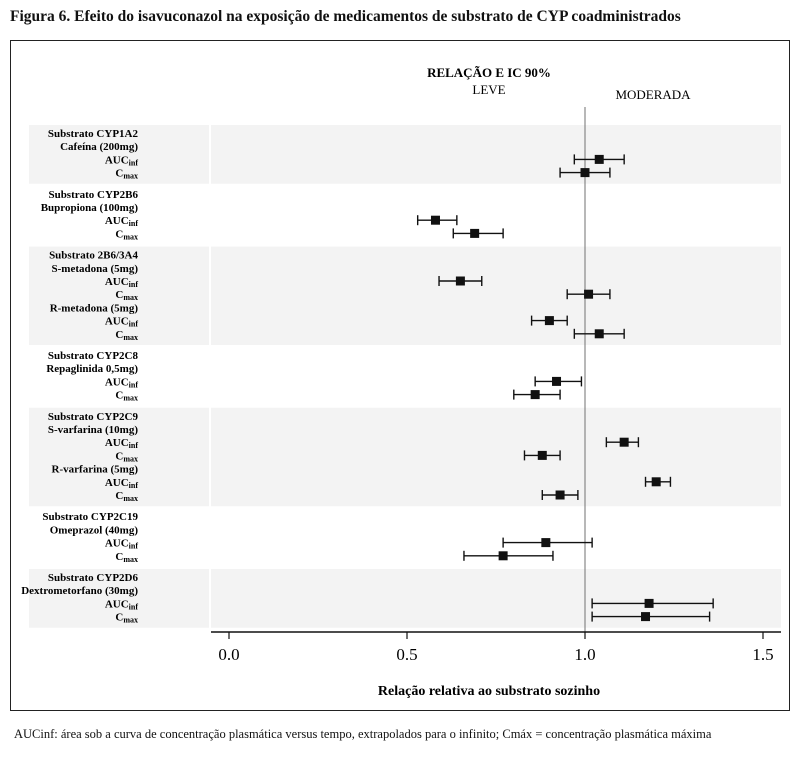 Image resolution: width=800 pixels, height=767 pixels. Describe the element at coordinates (90, 517) in the screenshot. I see `group-label: Substrato CYP2C19` at that location.